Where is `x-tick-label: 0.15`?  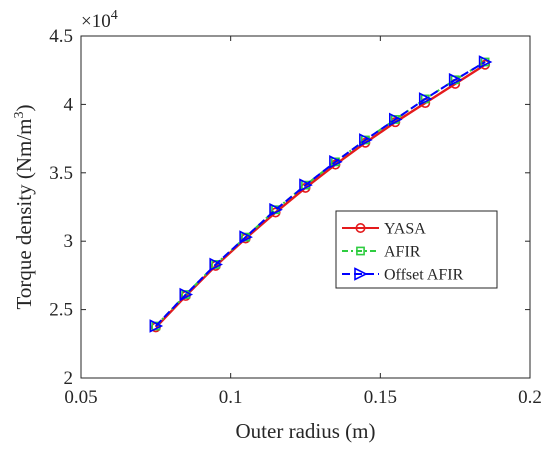
x-tick-label: 0.15 is located at coordinates (380, 397).